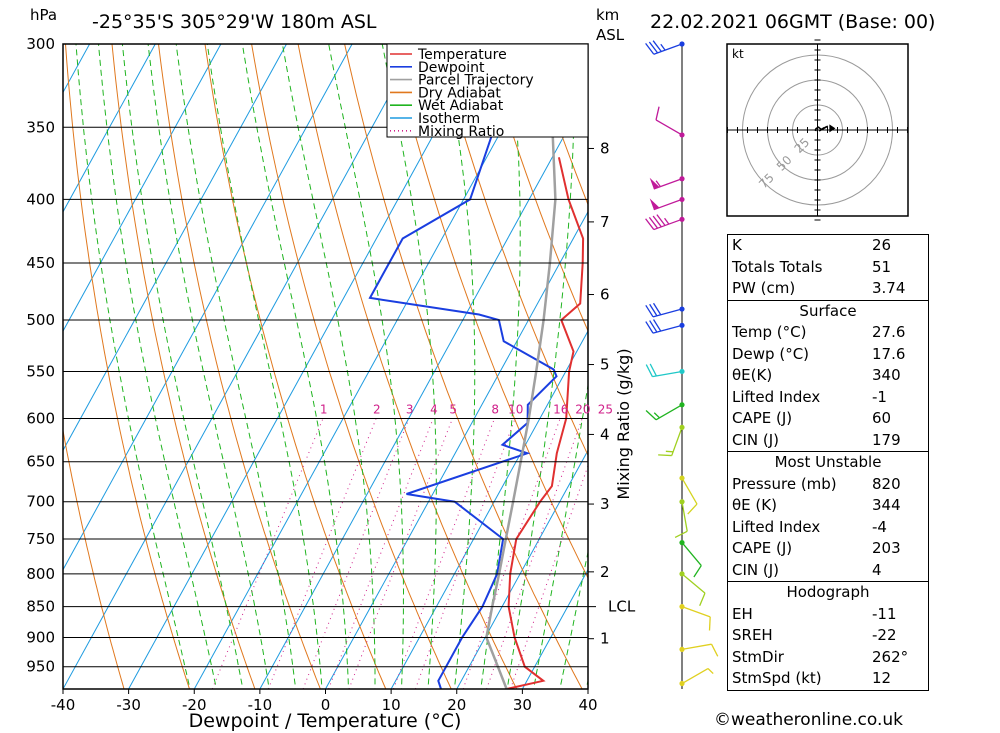  Describe the element at coordinates (828, 398) in the screenshot. I see `surface-li-row: Lifted Index -1` at that location.